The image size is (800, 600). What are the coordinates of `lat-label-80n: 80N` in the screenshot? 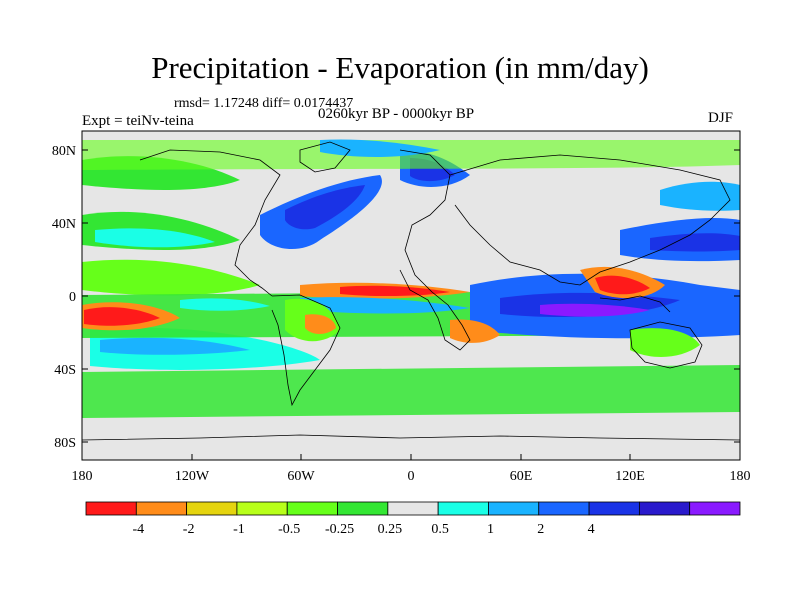 It's located at (64, 151).